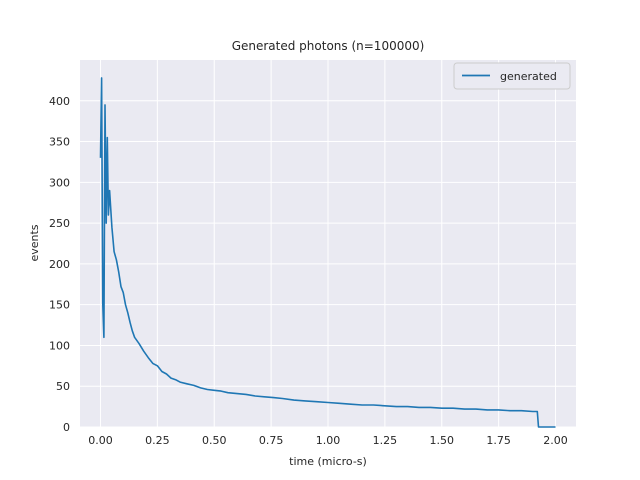  Describe the element at coordinates (157, 440) in the screenshot. I see `x-tick-label: 0.25` at that location.